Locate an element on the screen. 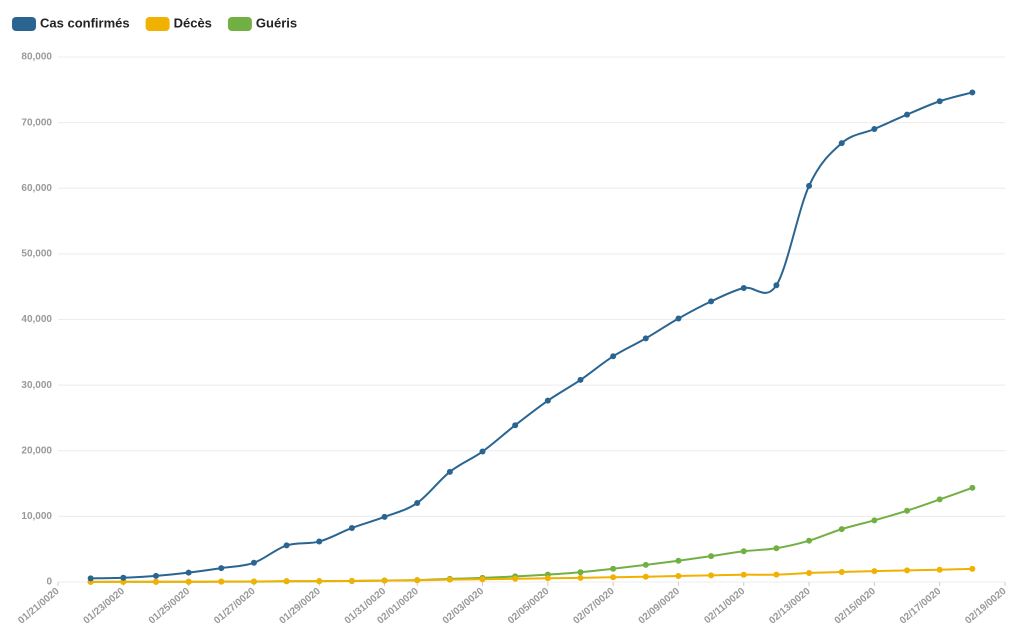 The height and width of the screenshot is (630, 1024). x-tick-label: 02/19/0020 is located at coordinates (986, 606).